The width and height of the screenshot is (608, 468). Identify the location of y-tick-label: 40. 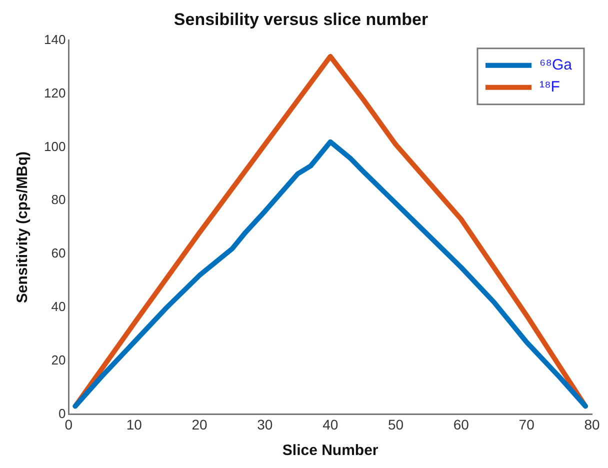
(58, 306).